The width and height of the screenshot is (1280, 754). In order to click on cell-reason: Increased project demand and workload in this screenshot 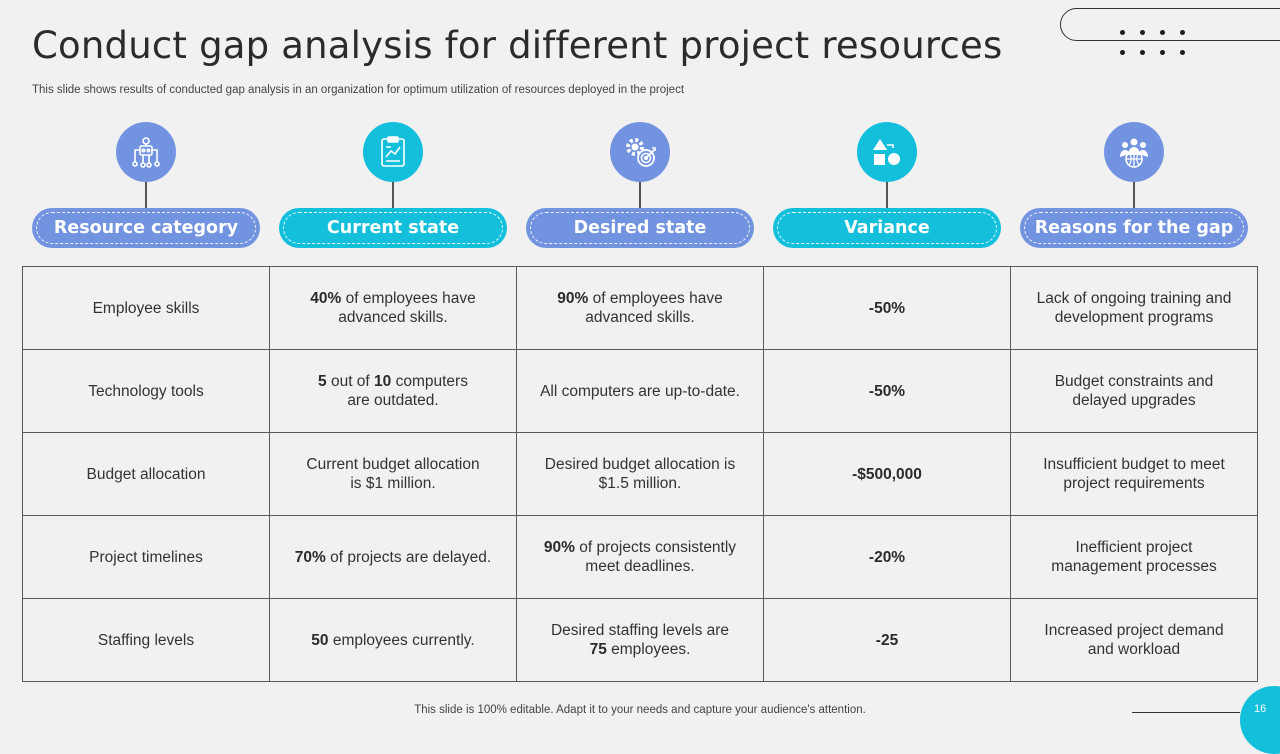, I will do `click(1134, 640)`.